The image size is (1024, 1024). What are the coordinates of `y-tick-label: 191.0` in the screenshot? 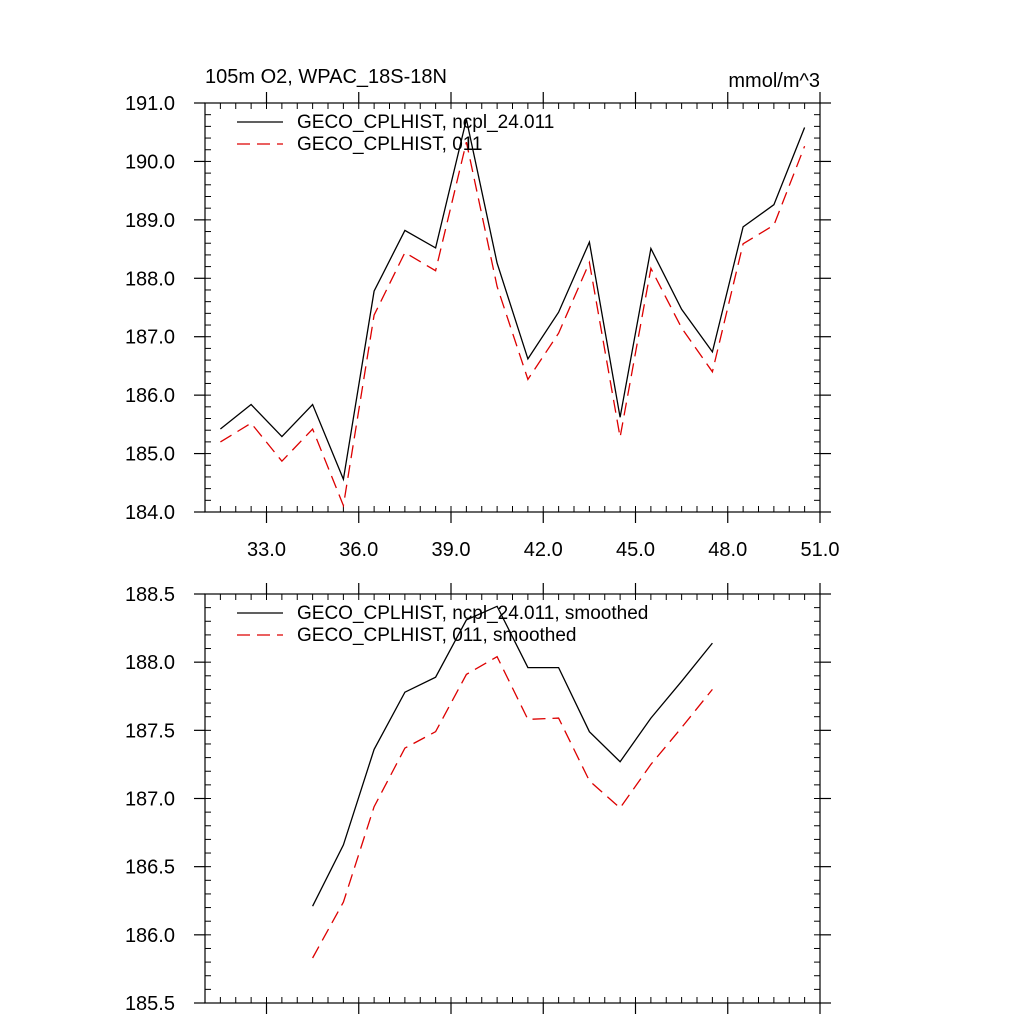 It's located at (150, 104).